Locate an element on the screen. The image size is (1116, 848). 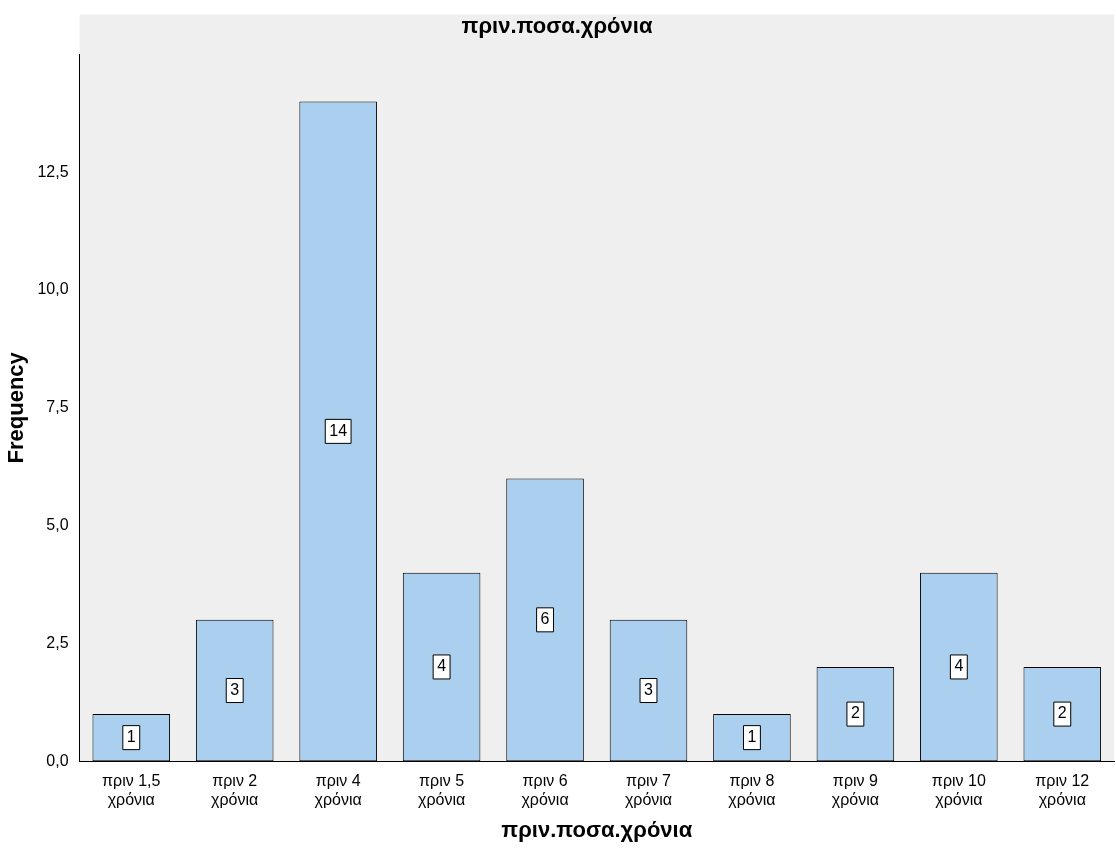
x-tick-label: πριν 9 χρόνια is located at coordinates (855, 790).